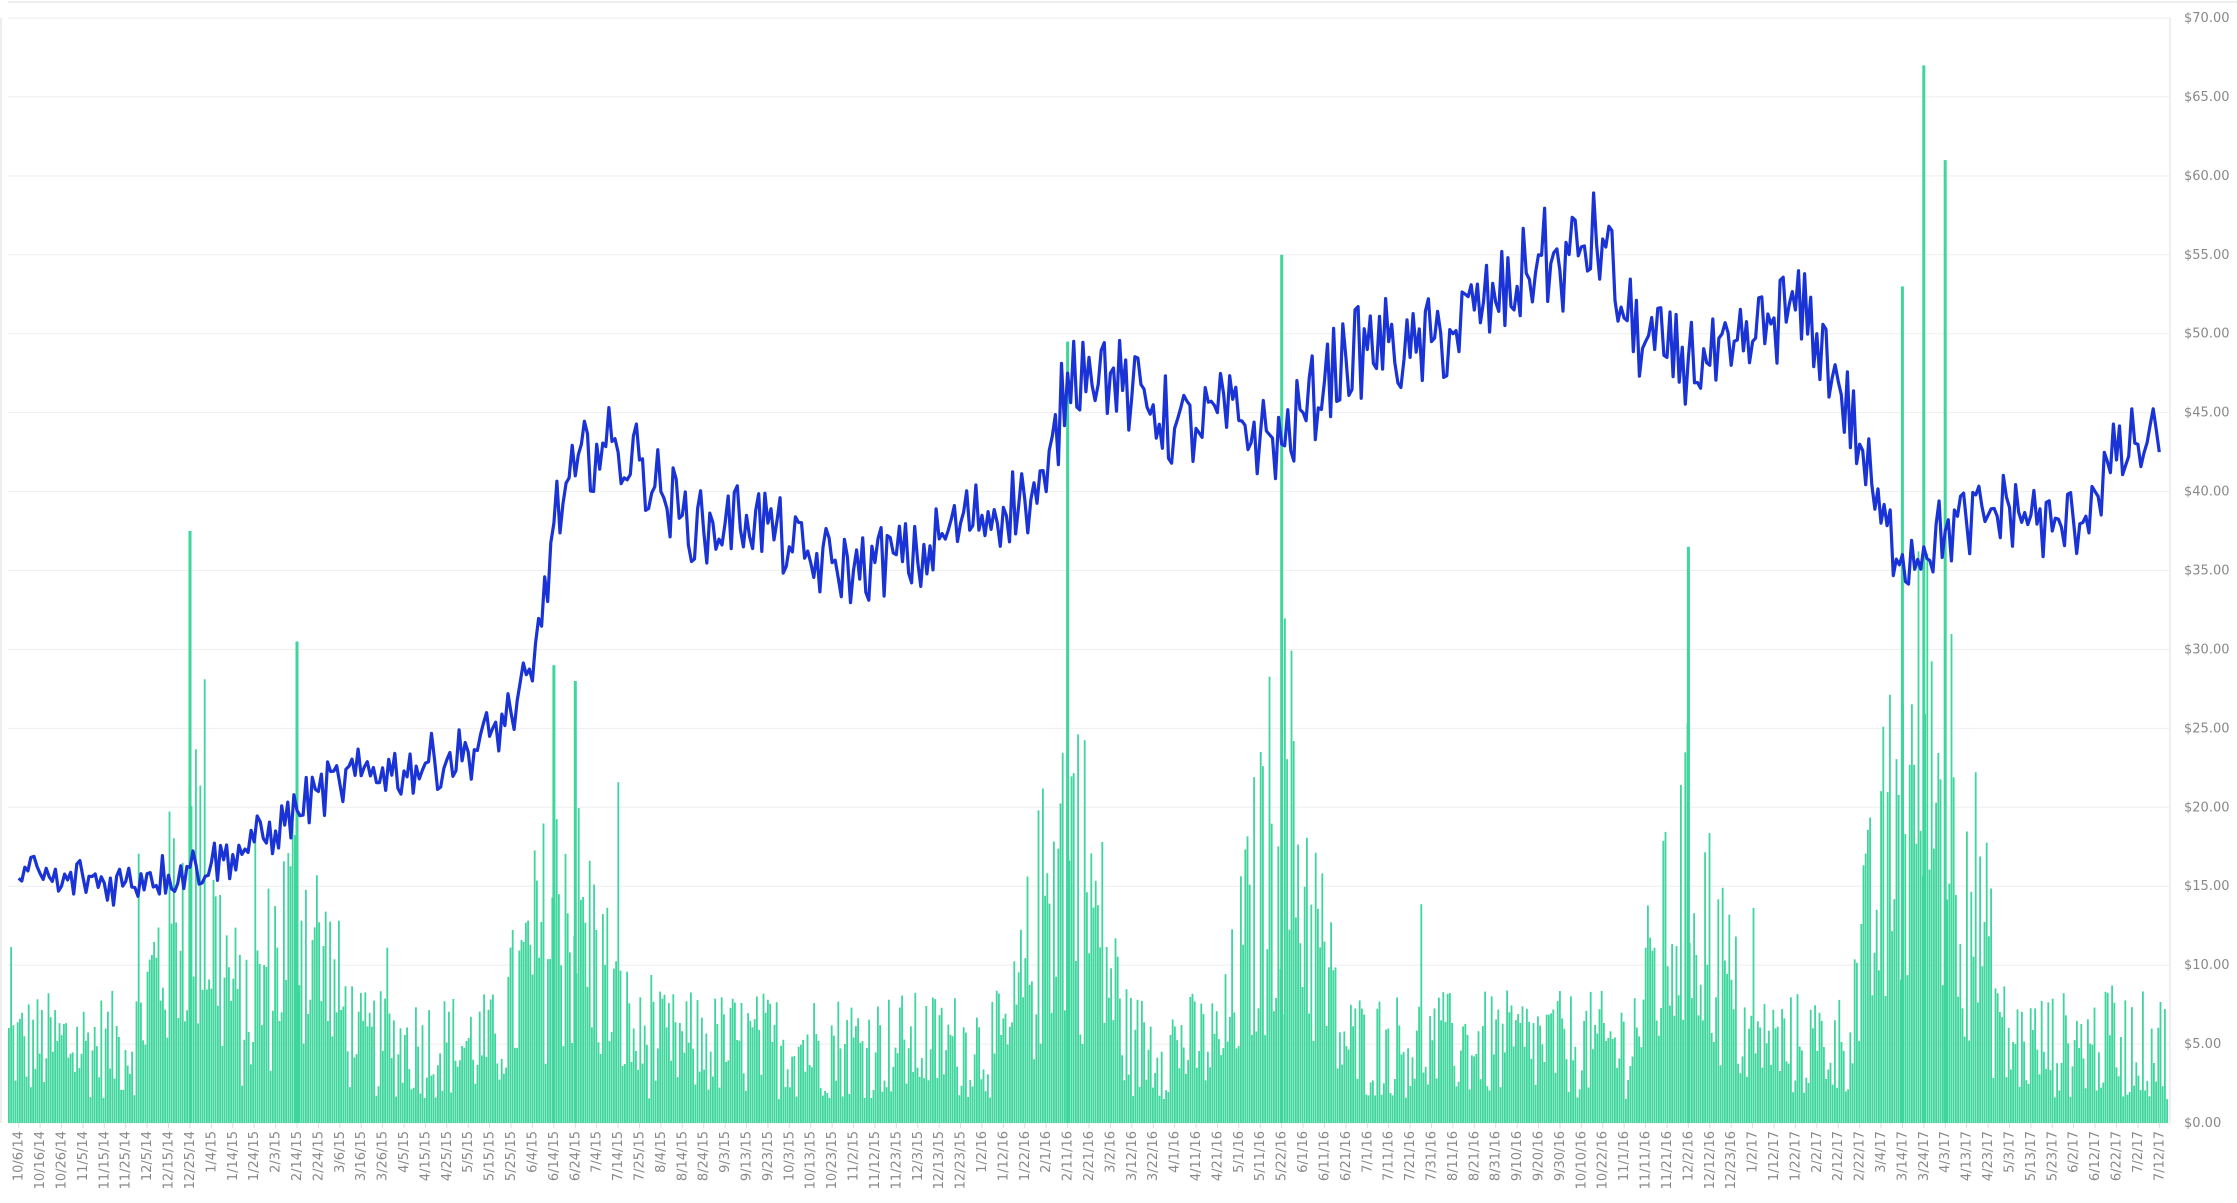 This screenshot has height=1203, width=2237. What do you see at coordinates (725, 1152) in the screenshot?
I see `x-tick-label: 9/3/15` at bounding box center [725, 1152].